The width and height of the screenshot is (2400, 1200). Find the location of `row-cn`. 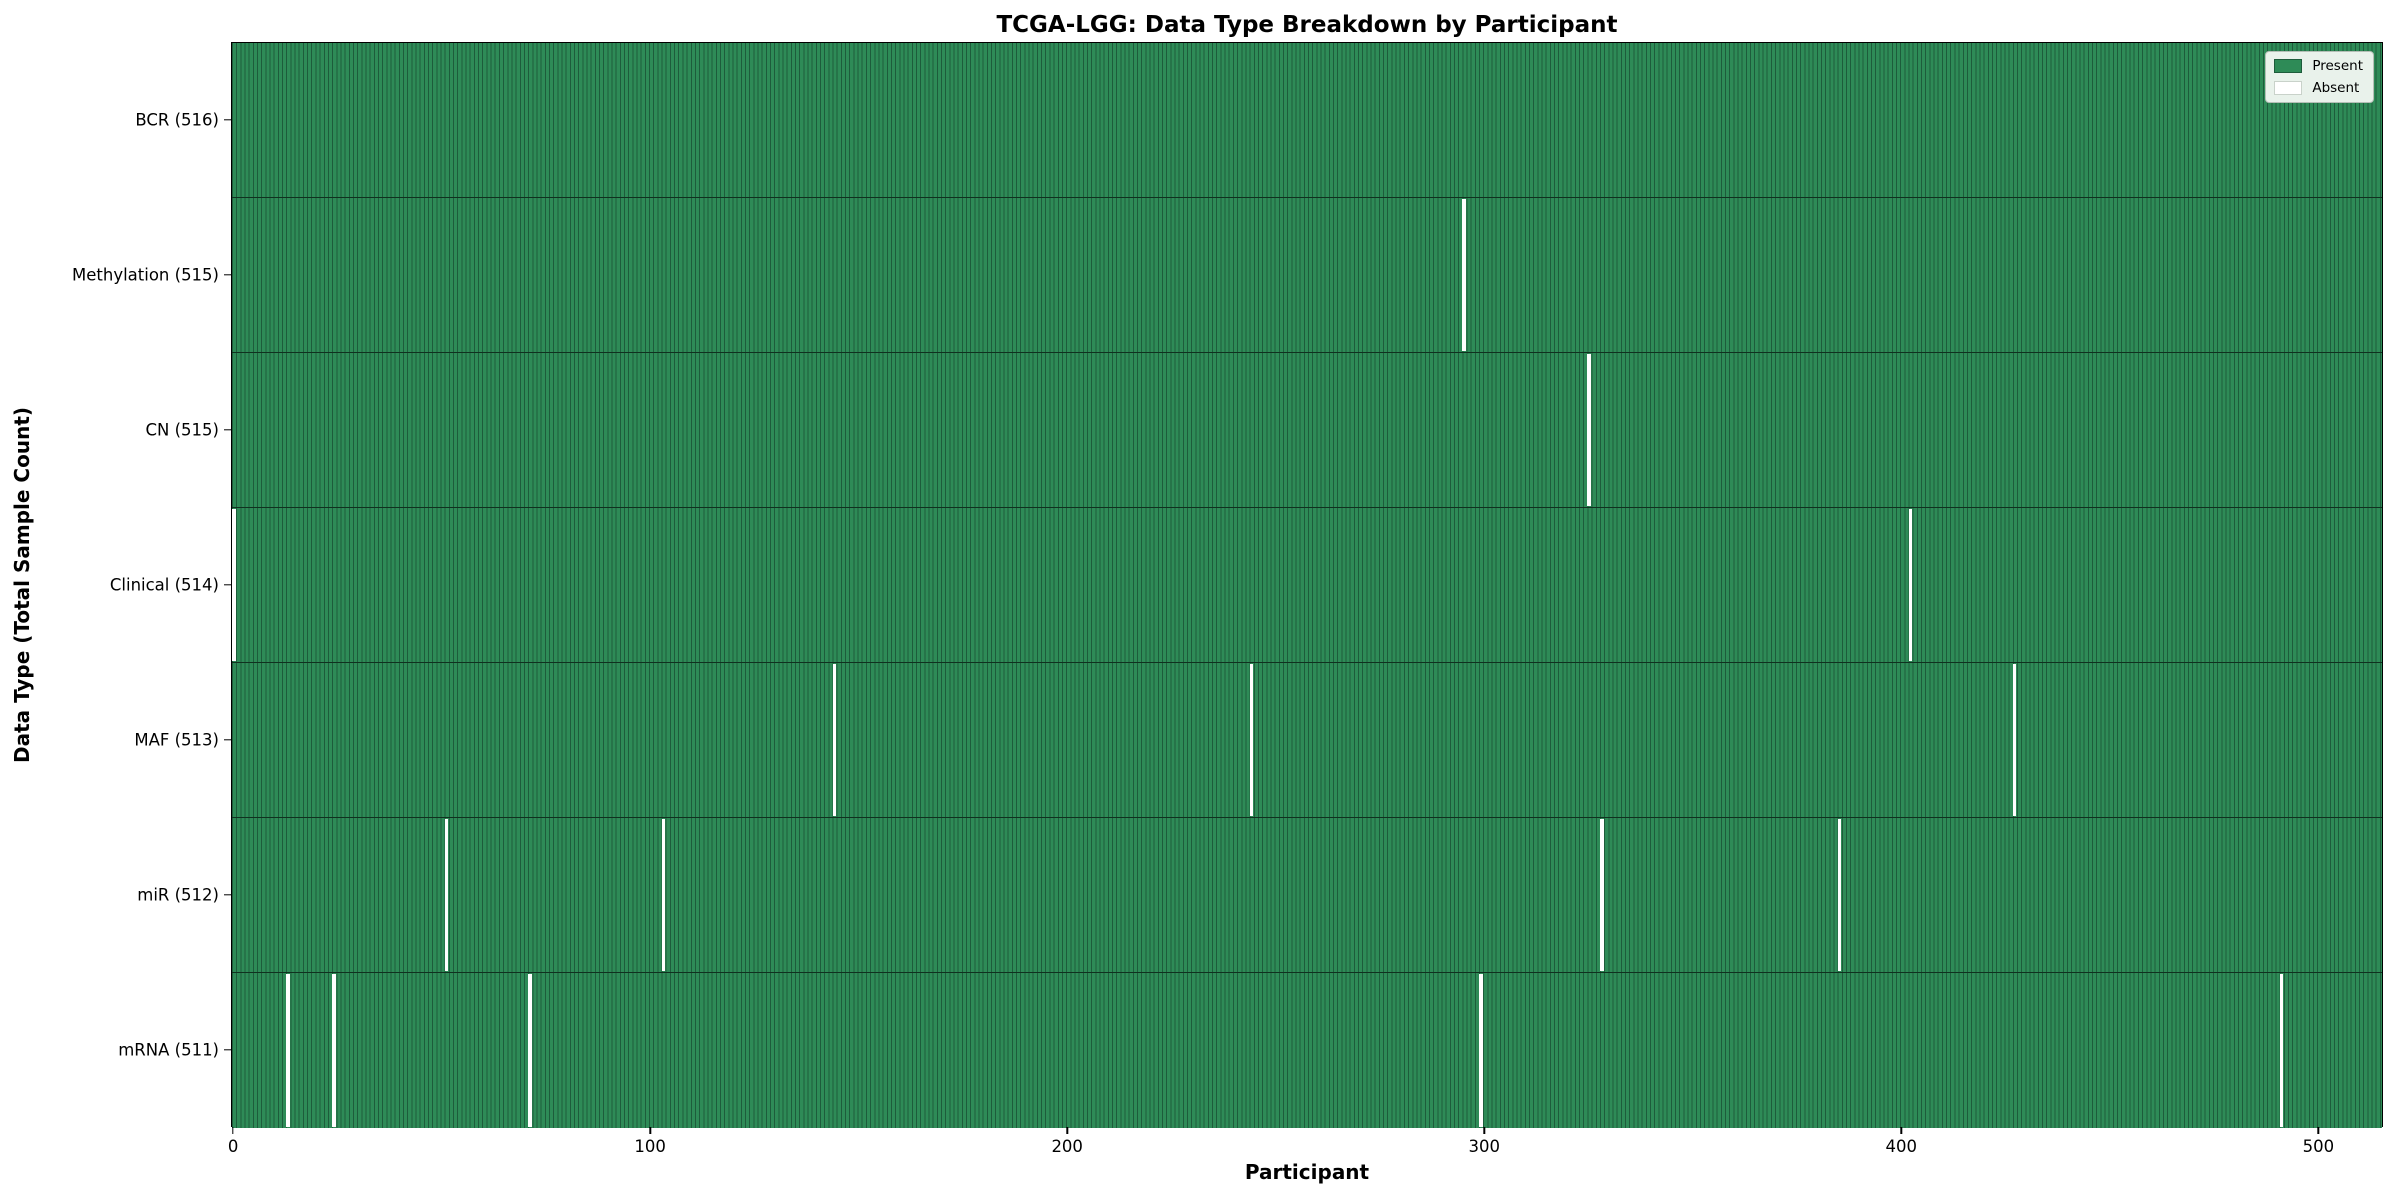

row-cn is located at coordinates (1307, 430).